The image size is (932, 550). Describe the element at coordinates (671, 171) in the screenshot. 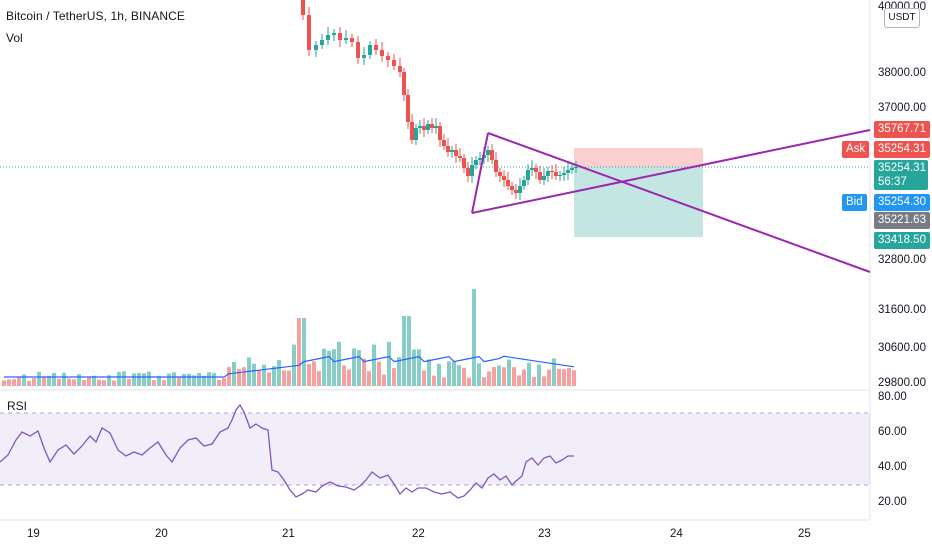

I see `lower-trendline` at that location.